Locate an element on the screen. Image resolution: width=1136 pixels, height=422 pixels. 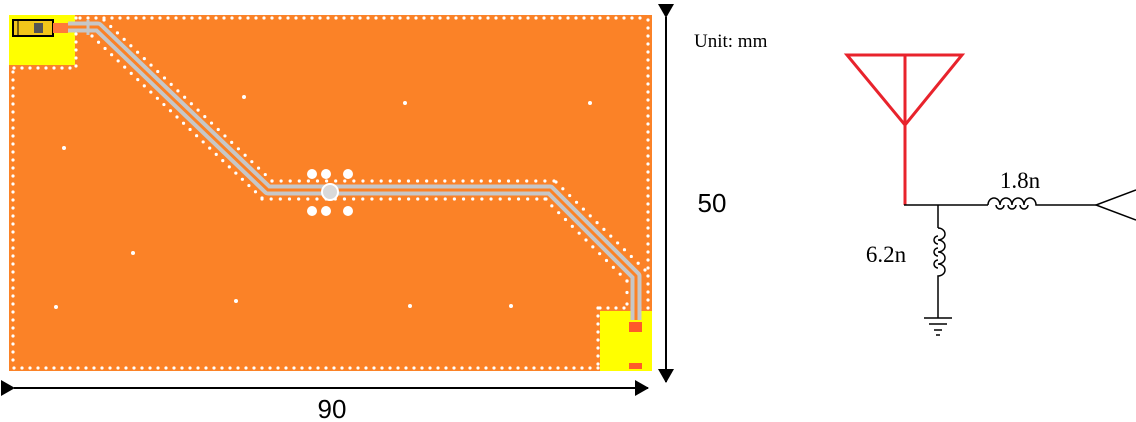
antenna-feed-element is located at coordinates (635, 345).